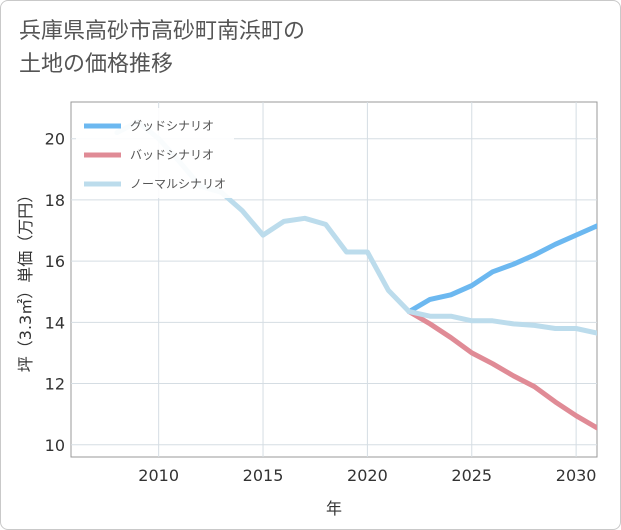 Image resolution: width=621 pixels, height=530 pixels. What do you see at coordinates (55, 200) in the screenshot?
I see `y-tick-label: 18` at bounding box center [55, 200].